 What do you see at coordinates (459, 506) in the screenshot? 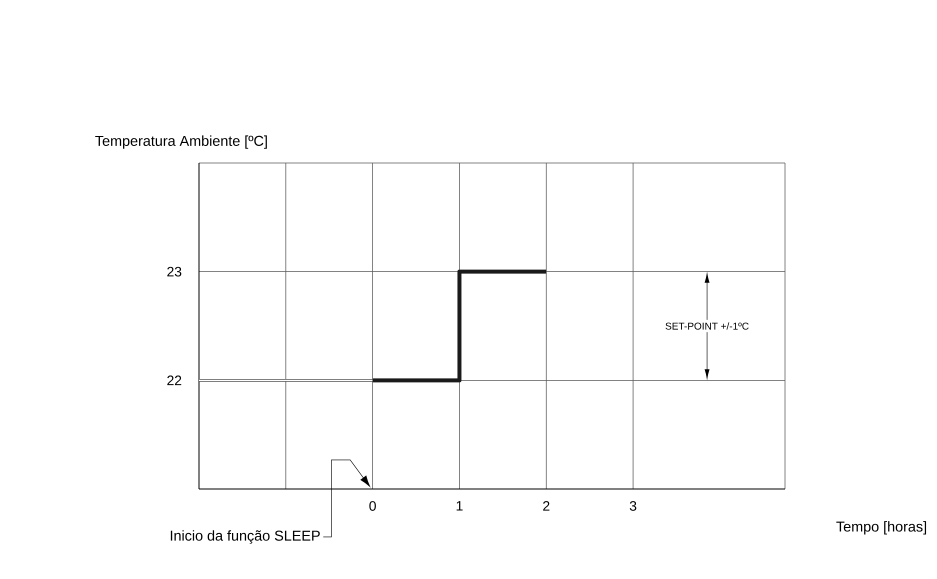
I see `x-tick-label: 1` at bounding box center [459, 506].